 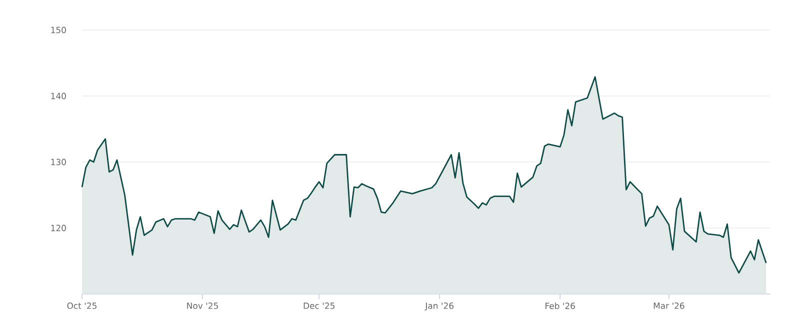 What do you see at coordinates (81, 305) in the screenshot?
I see `x-tick-label: Oct '25` at bounding box center [81, 305].